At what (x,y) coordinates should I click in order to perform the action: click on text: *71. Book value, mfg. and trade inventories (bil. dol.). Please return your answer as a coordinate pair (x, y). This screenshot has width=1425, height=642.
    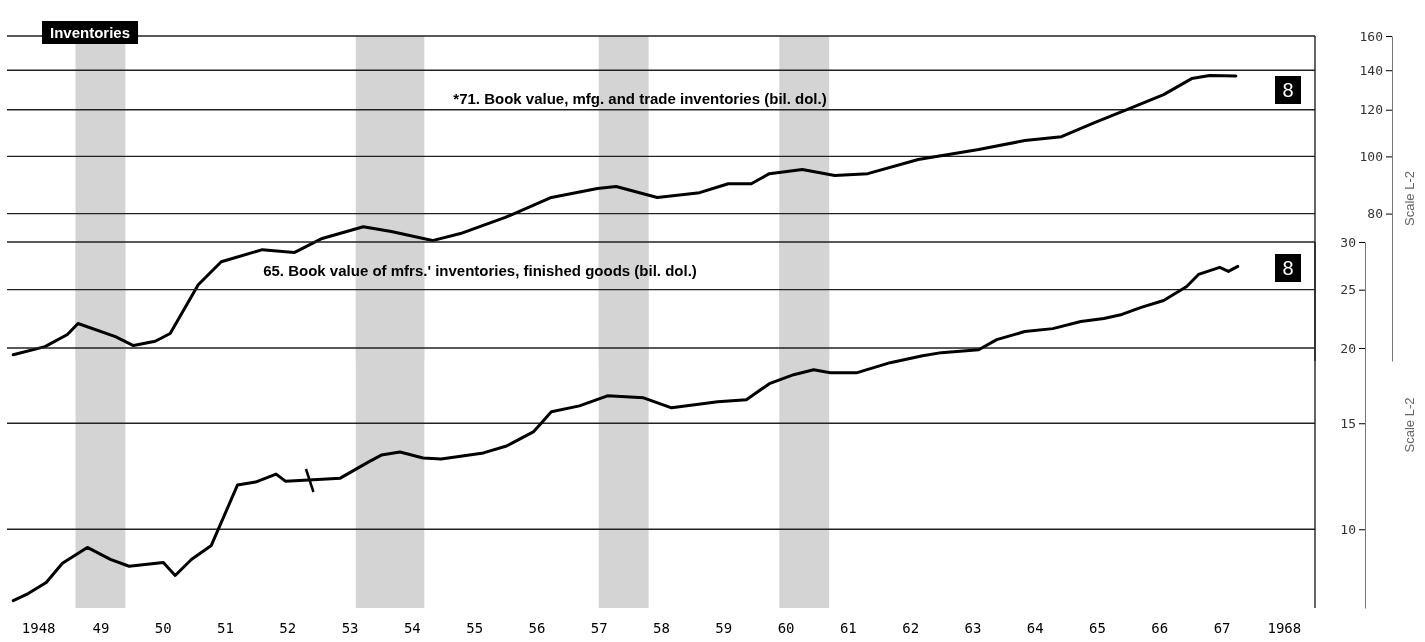
    Looking at the image, I should click on (640, 98).